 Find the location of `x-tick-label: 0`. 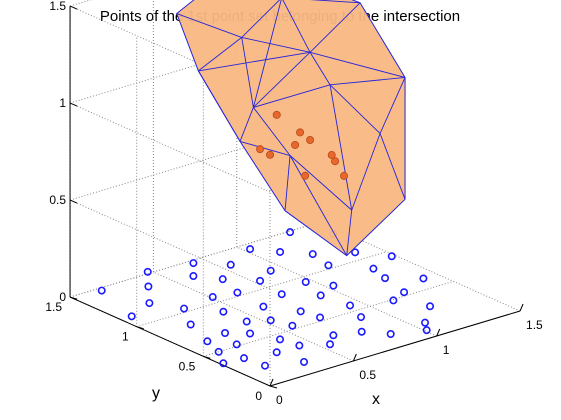

x-tick-label: 0 is located at coordinates (279, 400).